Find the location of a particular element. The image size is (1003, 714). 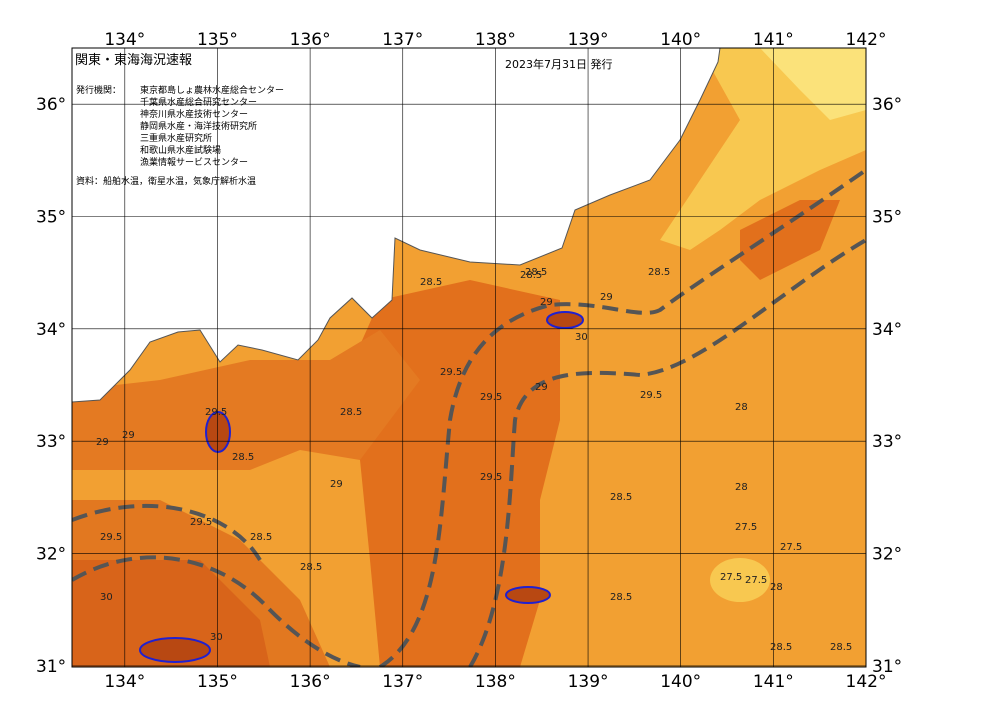

issuer: 漁業情報サービスセンター is located at coordinates (194, 162).